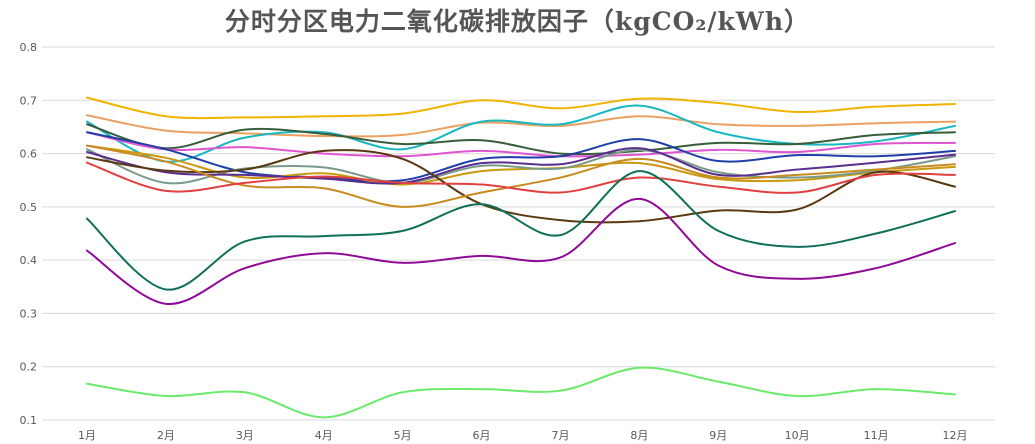 The height and width of the screenshot is (444, 1035). Describe the element at coordinates (639, 435) in the screenshot. I see `x-tick-label: 8月` at that location.